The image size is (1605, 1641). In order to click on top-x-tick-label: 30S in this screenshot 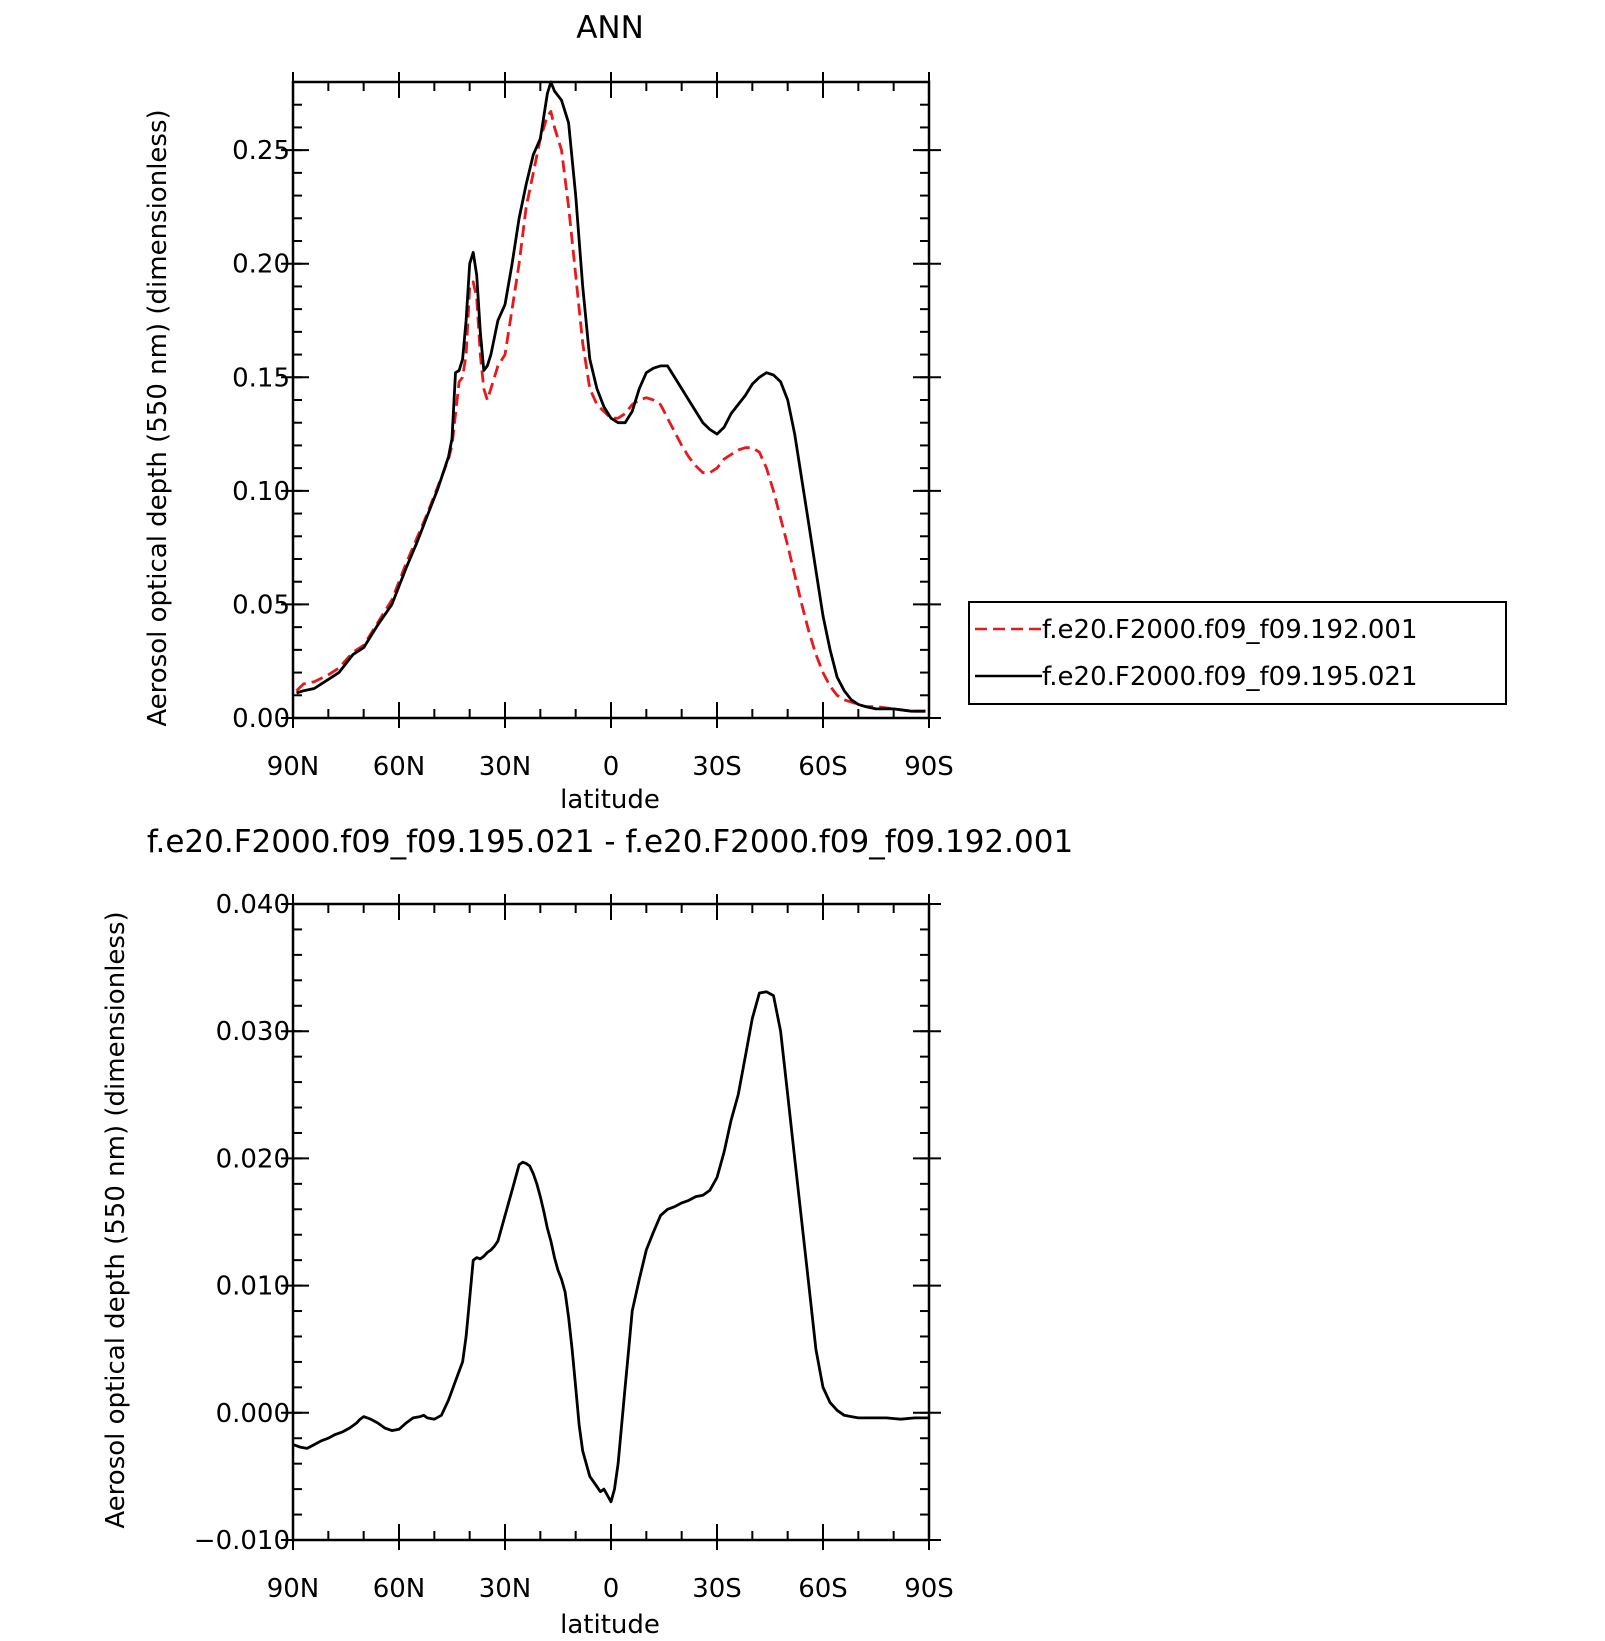, I will do `click(717, 767)`.